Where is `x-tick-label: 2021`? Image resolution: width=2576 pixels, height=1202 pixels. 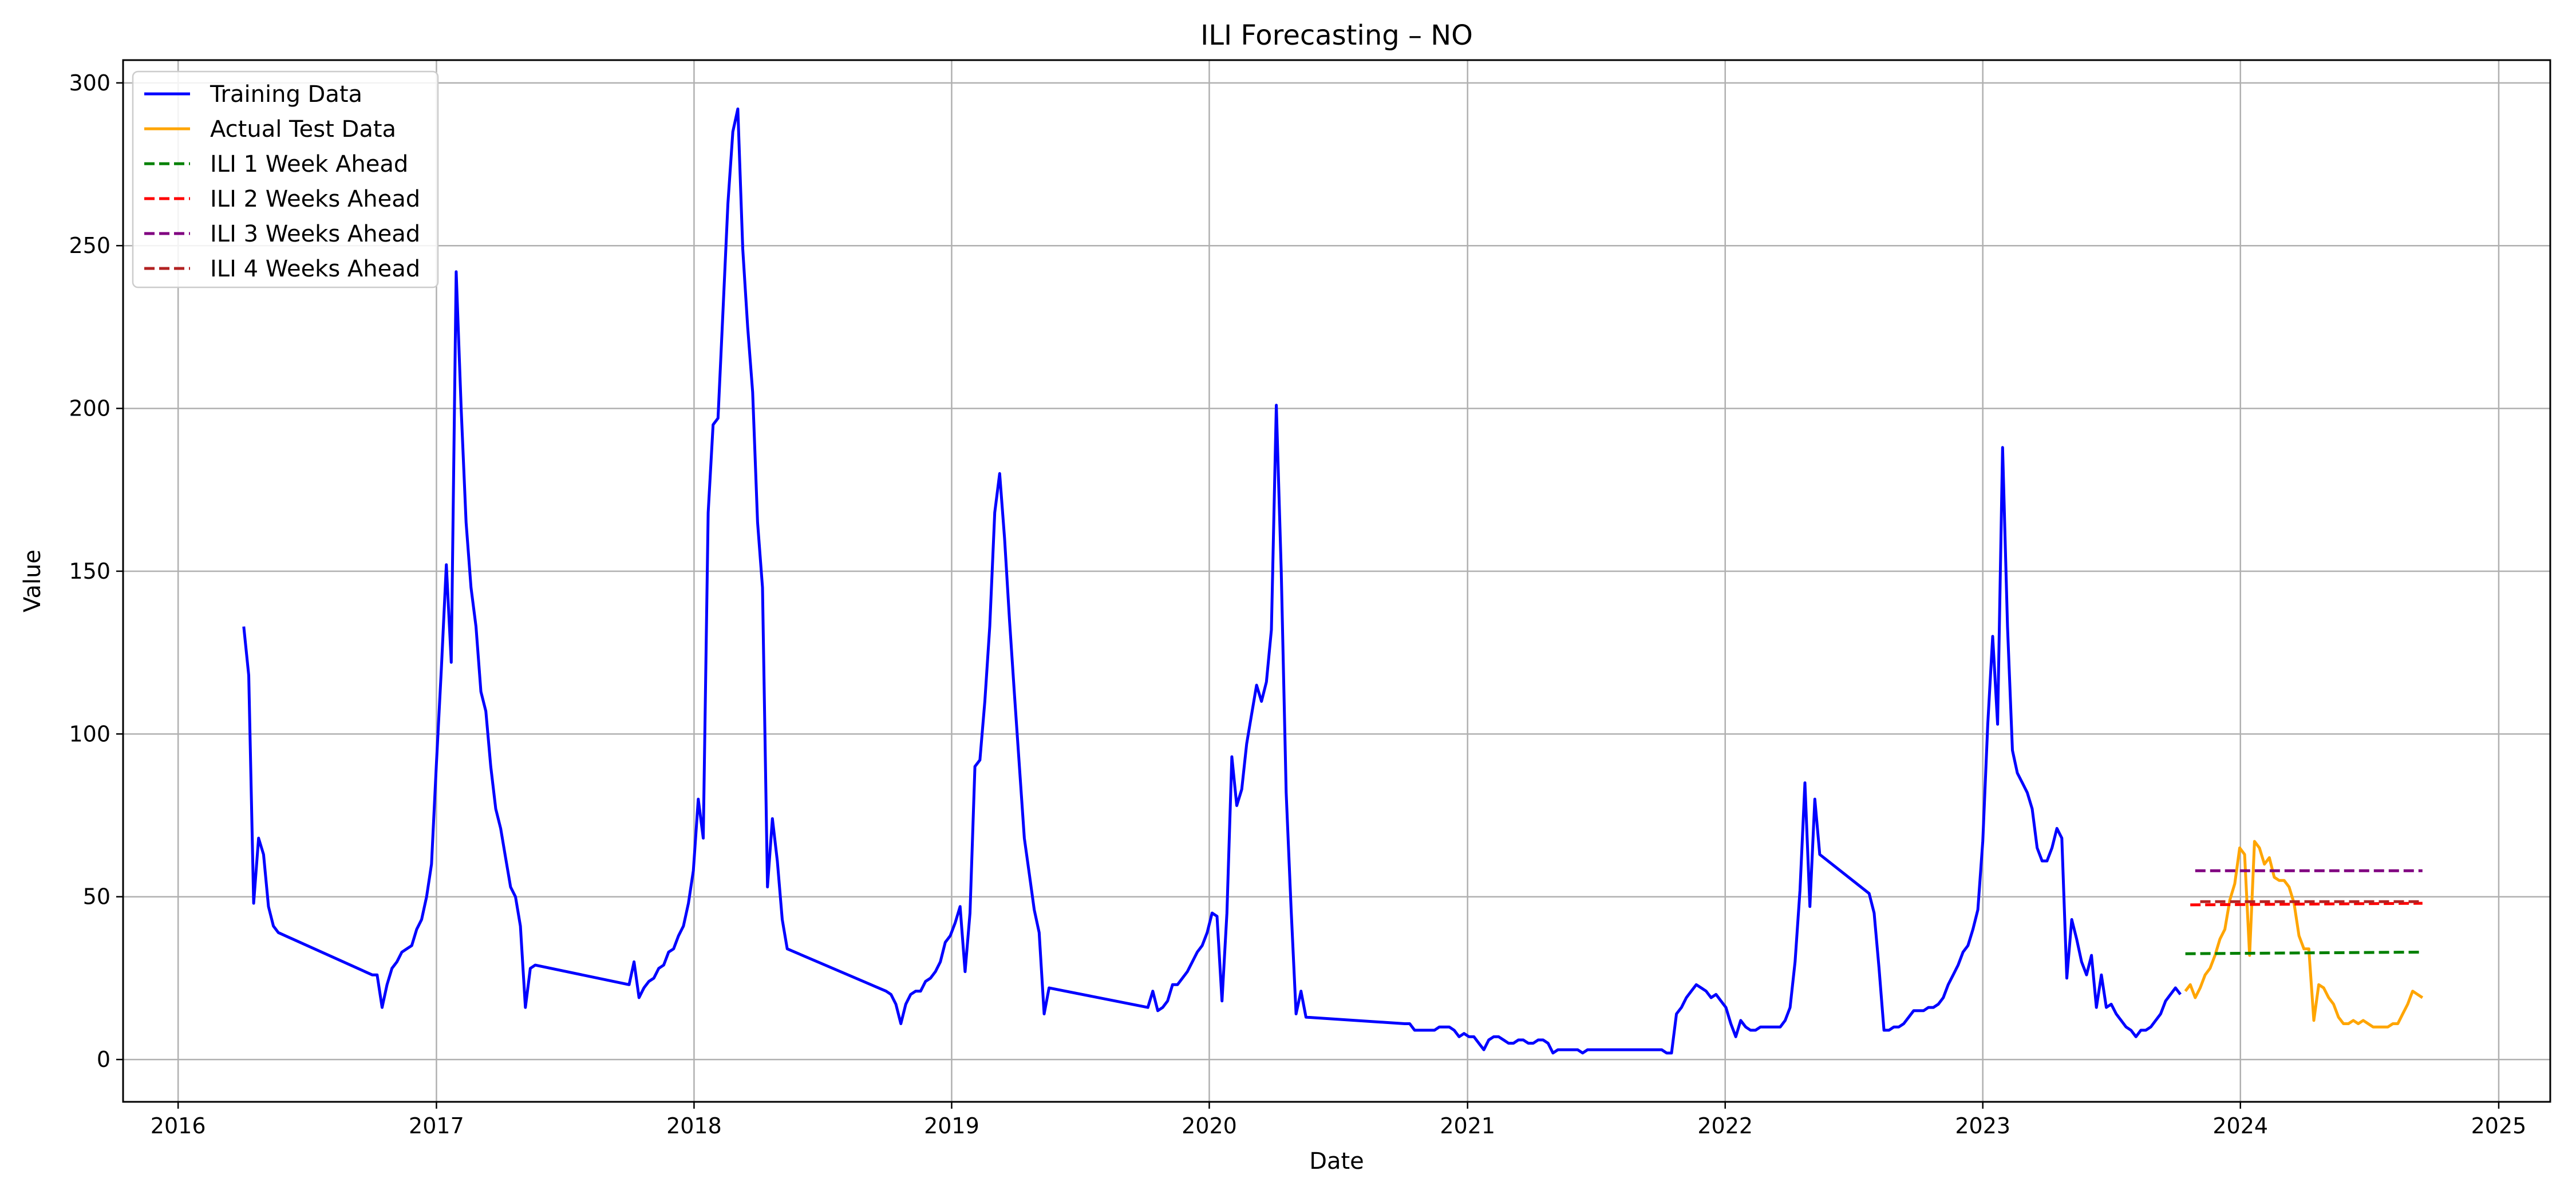
x-tick-label: 2021 is located at coordinates (1467, 1126).